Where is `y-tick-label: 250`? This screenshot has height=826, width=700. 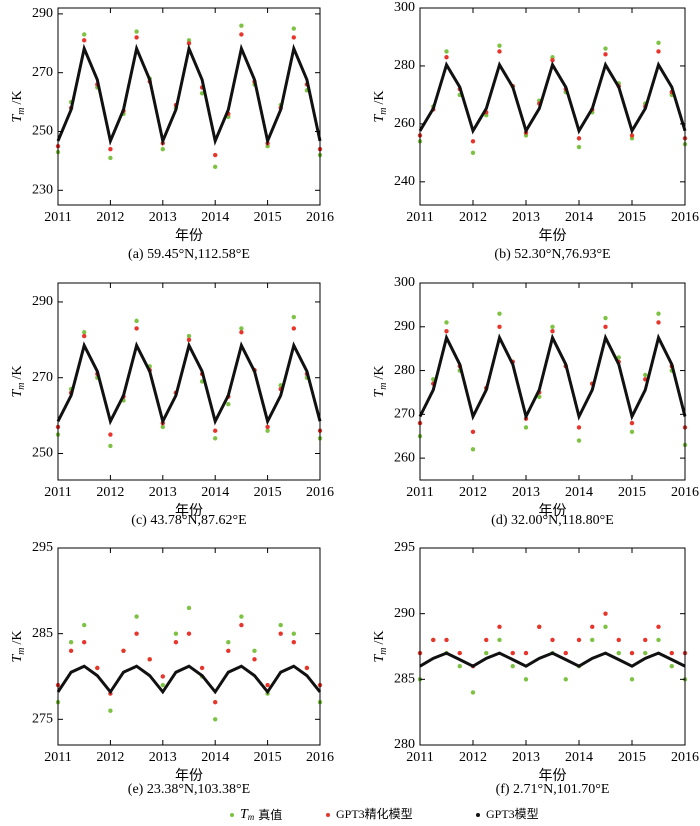 y-tick-label: 250 is located at coordinates (42, 453).